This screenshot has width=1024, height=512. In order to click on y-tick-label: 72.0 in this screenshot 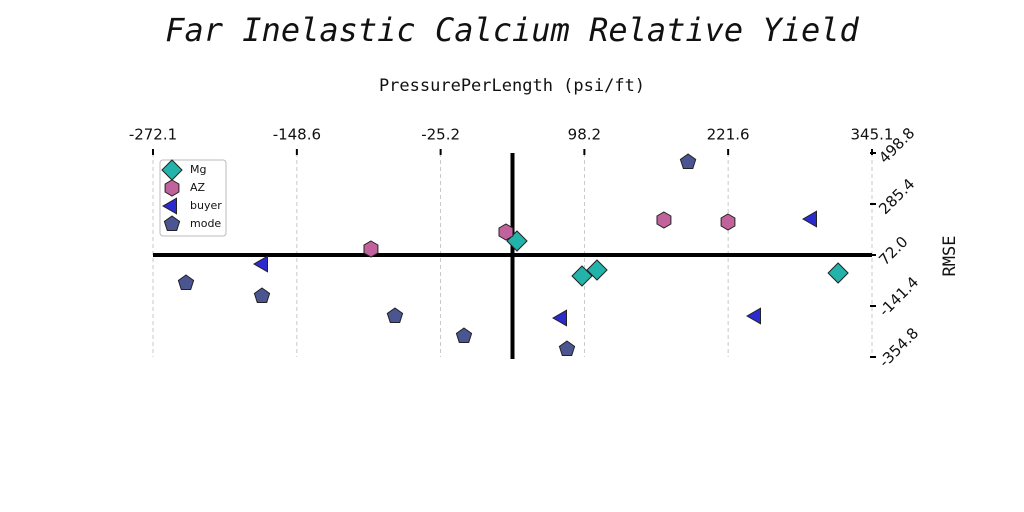, I will do `click(893, 251)`.